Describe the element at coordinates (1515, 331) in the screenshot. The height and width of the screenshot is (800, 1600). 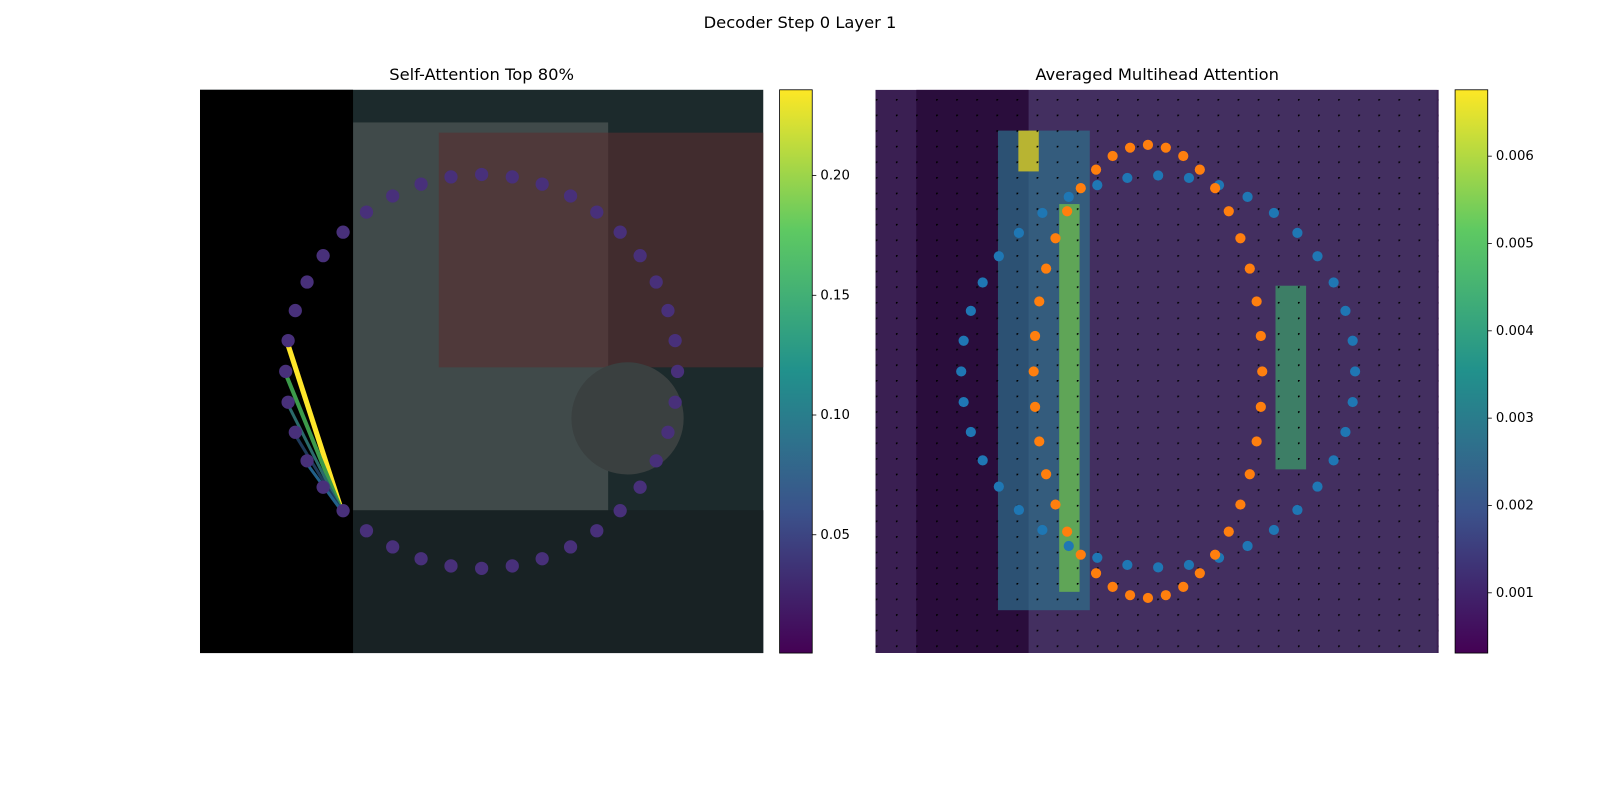
I see `colorbar-tick-label: 0.004` at that location.